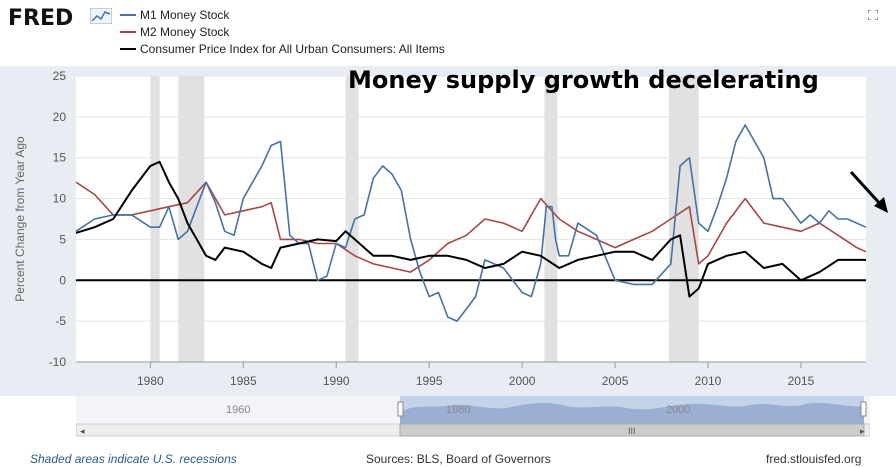 The width and height of the screenshot is (896, 467). What do you see at coordinates (243, 381) in the screenshot?
I see `x-tick-label: 1985` at bounding box center [243, 381].